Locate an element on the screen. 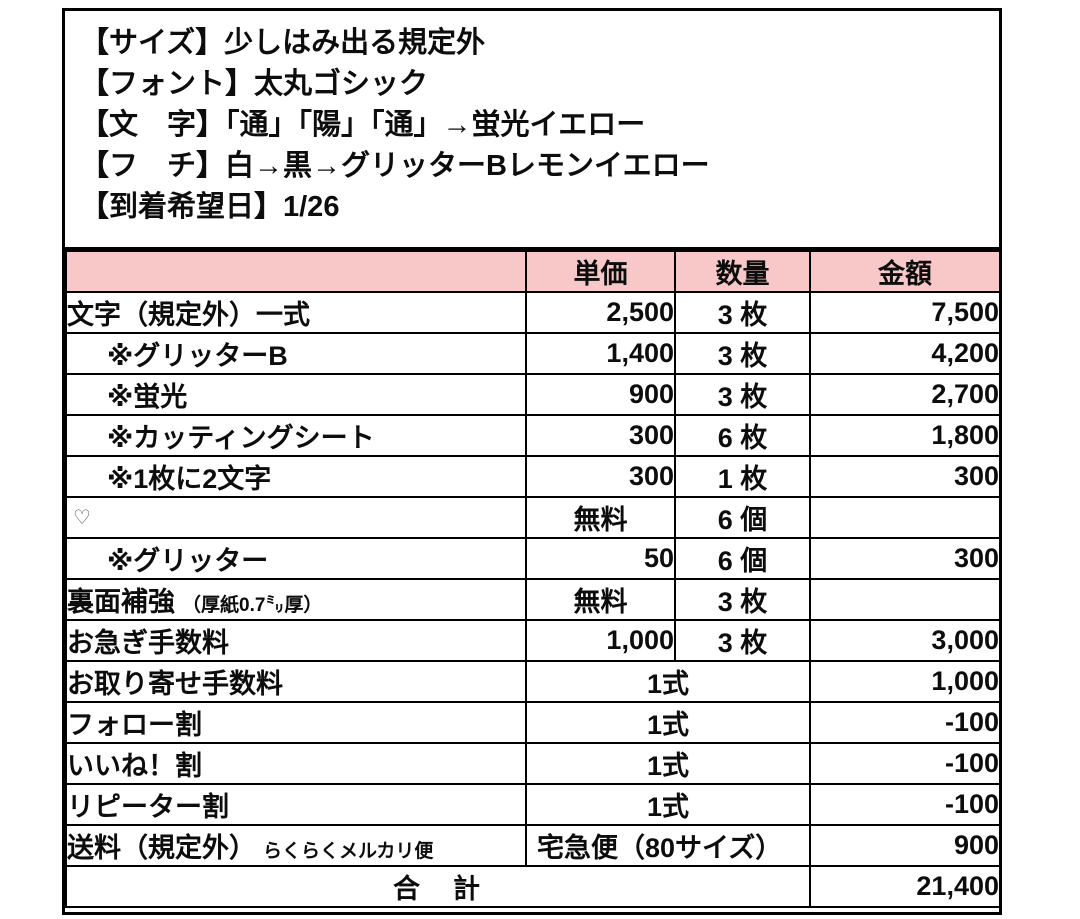 Image resolution: width=1080 pixels, height=919 pixels. unit-price-quantity-cell: 宅急便（80サイズ） is located at coordinates (668, 845).